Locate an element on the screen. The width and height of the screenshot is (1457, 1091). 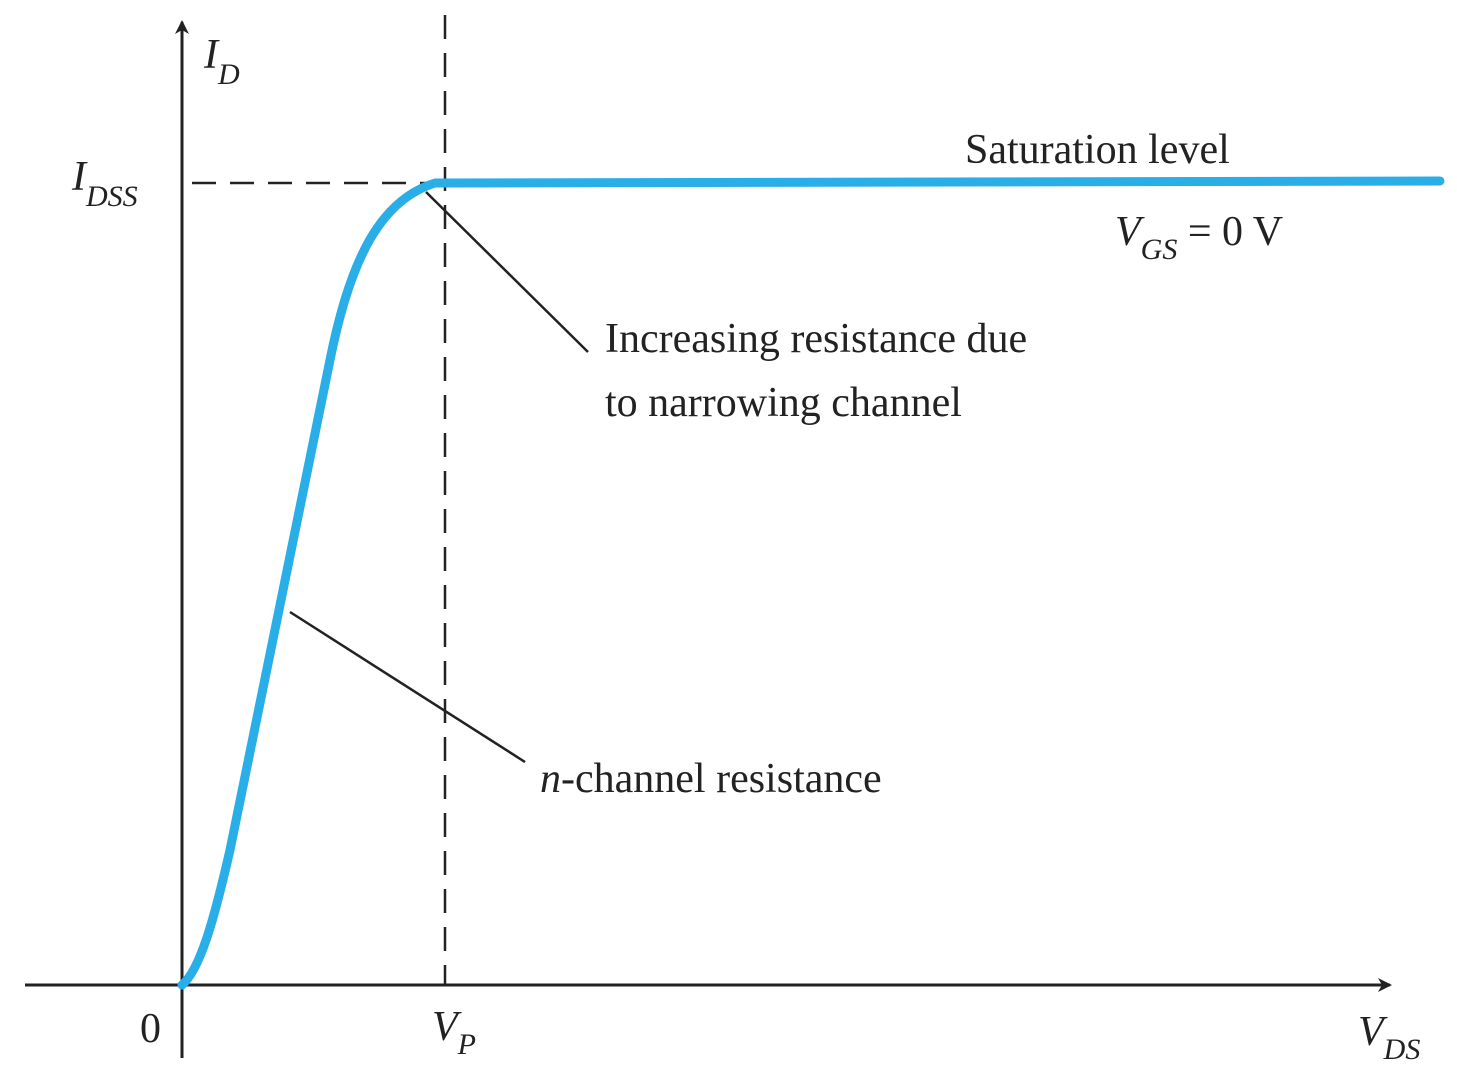
increasing-resistance-label-line1: Increasing resistance due is located at coordinates (816, 339).